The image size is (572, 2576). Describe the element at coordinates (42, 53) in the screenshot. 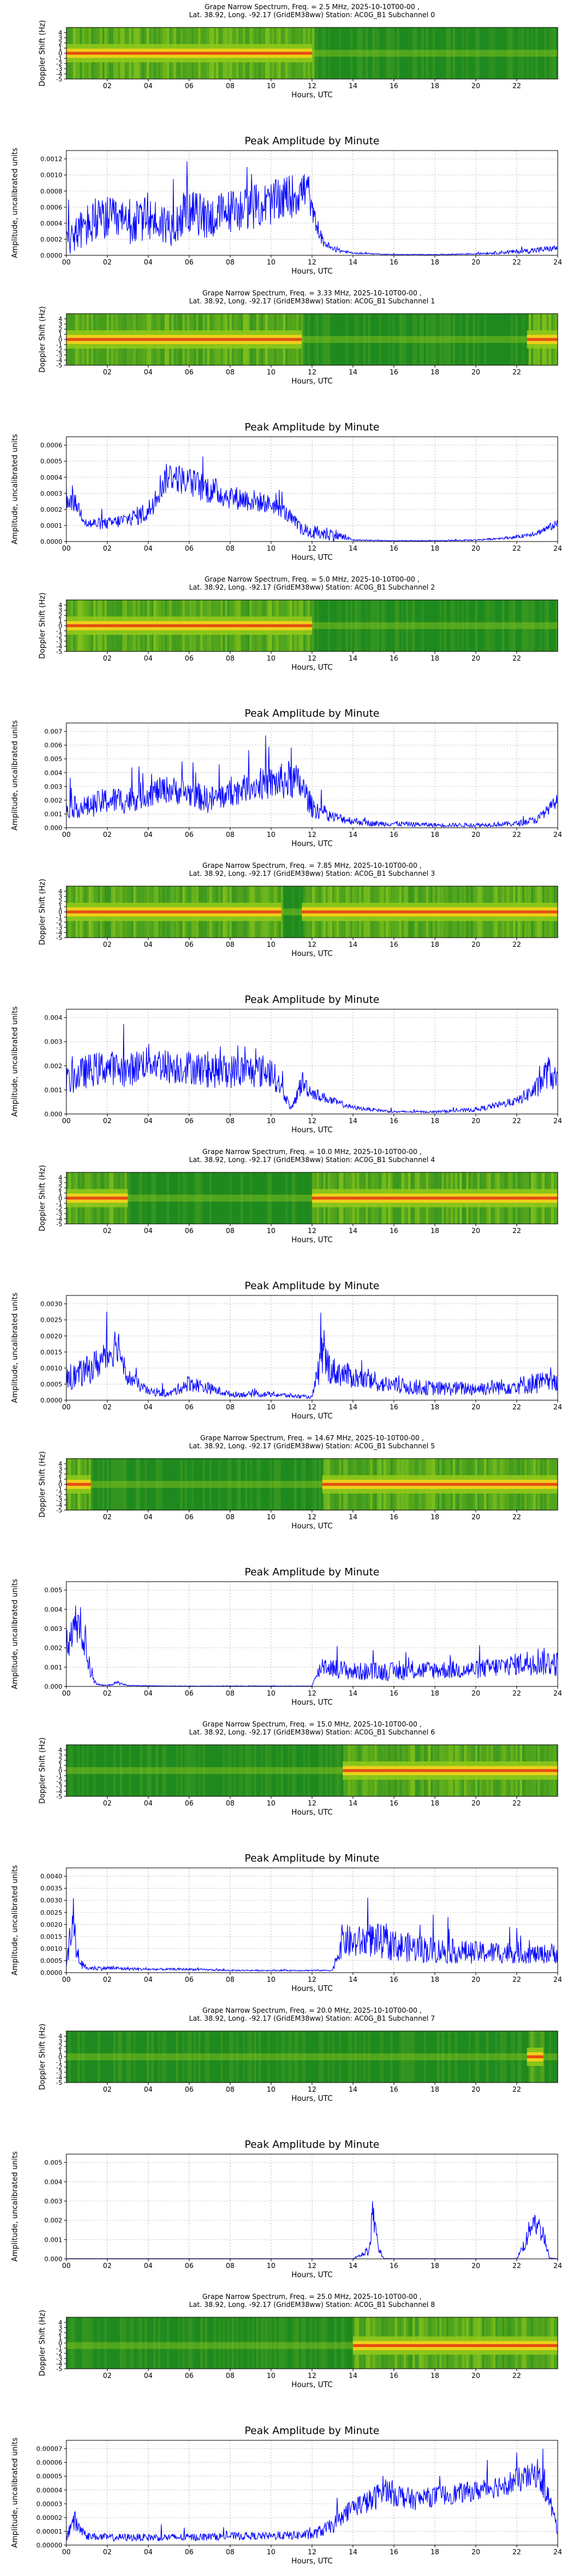

I see `y-axis-label: Doppler Shift (Hz)` at that location.